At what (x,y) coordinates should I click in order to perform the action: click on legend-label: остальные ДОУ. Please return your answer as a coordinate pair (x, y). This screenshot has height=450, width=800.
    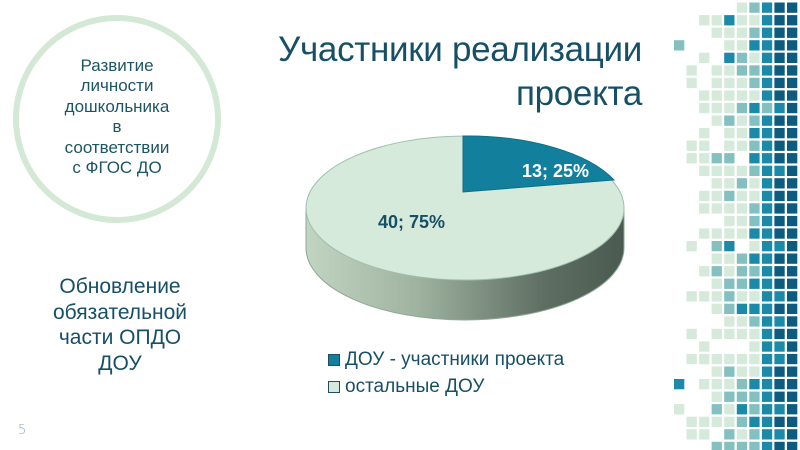
    Looking at the image, I should click on (415, 386).